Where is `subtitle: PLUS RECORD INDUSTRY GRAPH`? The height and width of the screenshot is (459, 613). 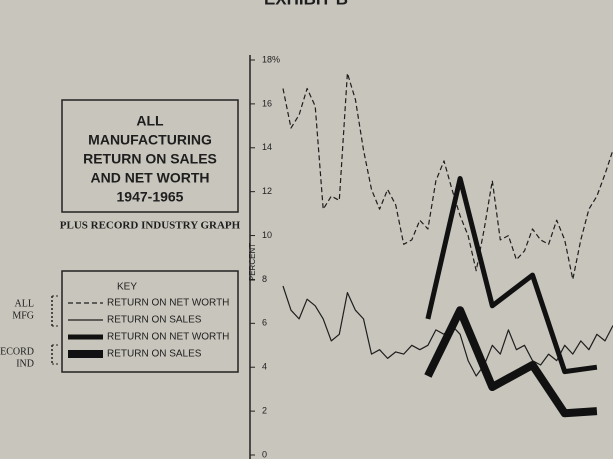 subtitle: PLUS RECORD INDUSTRY GRAPH is located at coordinates (150, 226).